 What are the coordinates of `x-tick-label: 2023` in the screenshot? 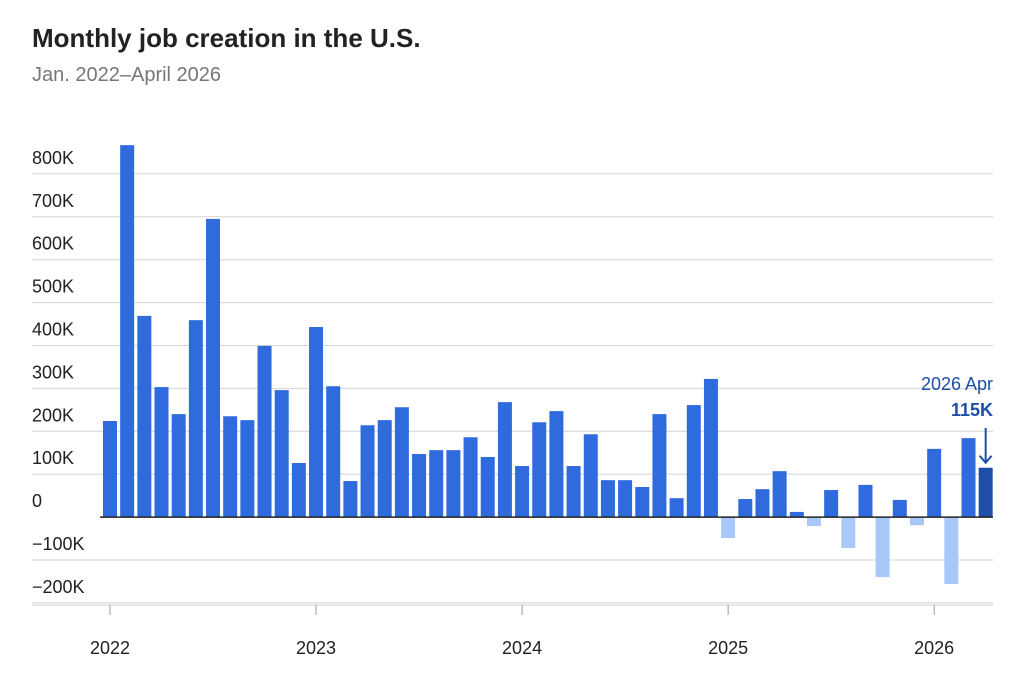 It's located at (316, 648).